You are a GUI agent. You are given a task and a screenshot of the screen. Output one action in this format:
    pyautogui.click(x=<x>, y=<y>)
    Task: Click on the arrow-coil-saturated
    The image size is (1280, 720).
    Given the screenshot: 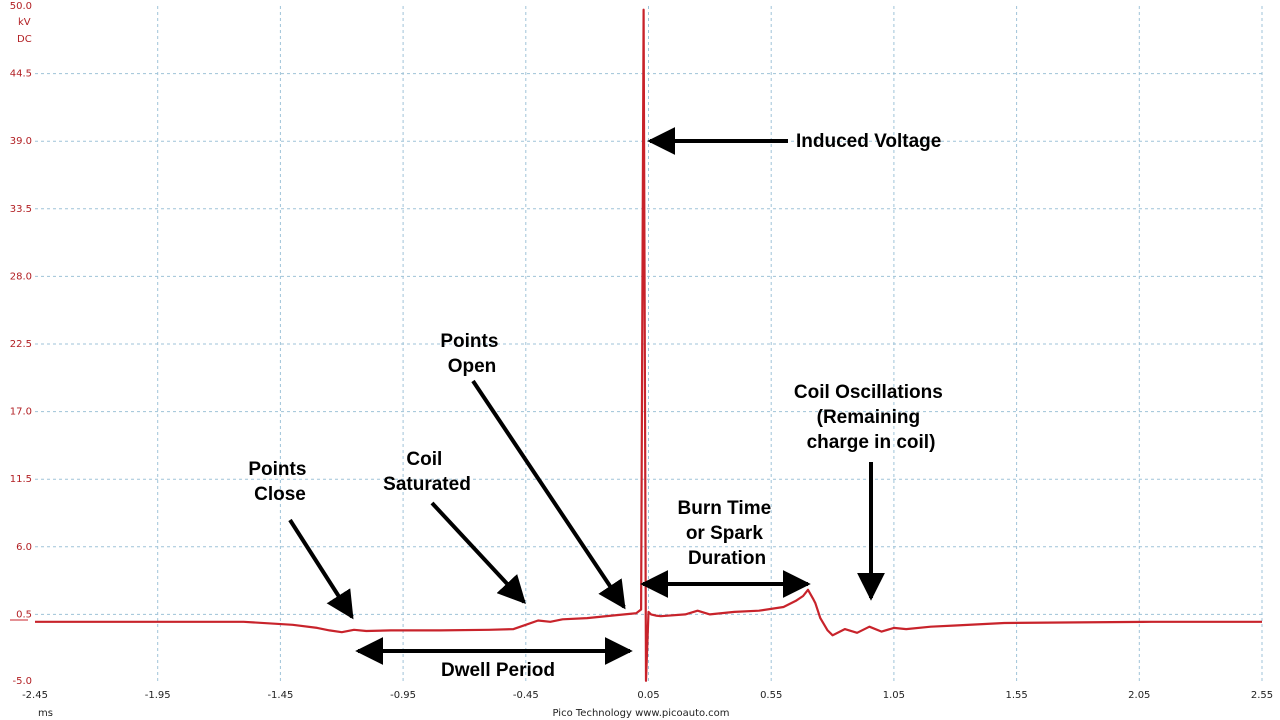 What is the action you would take?
    pyautogui.click(x=478, y=553)
    